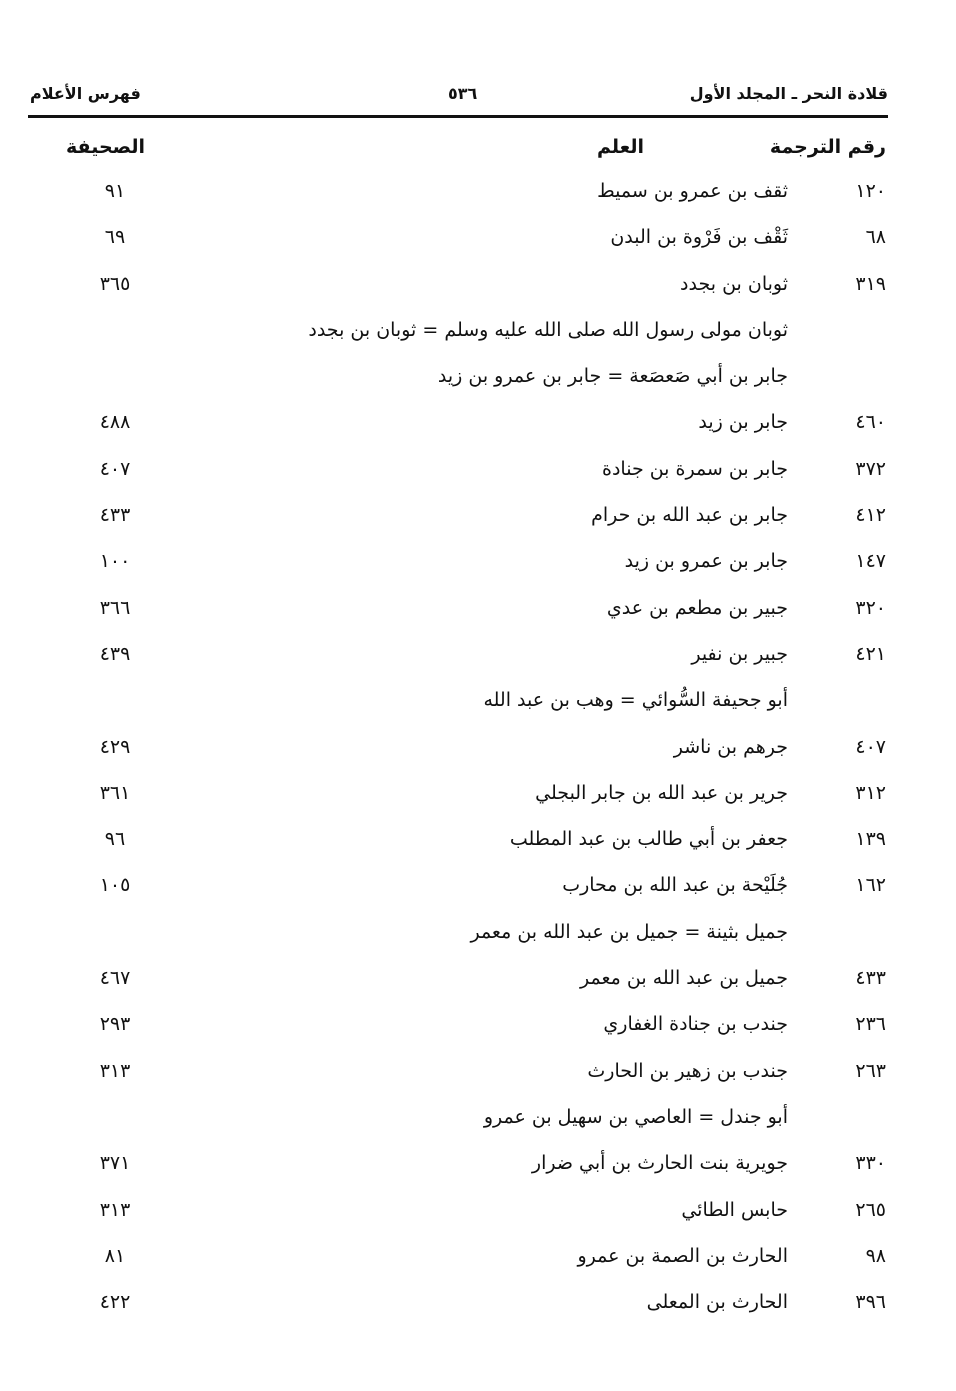 The height and width of the screenshot is (1391, 956). I want to click on entry-number: ٤٢١, so click(870, 653).